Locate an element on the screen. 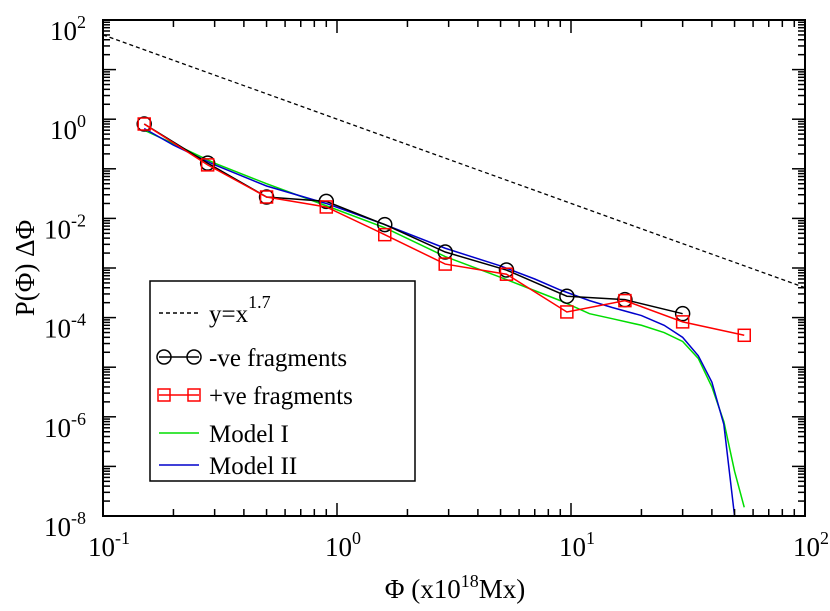 Image resolution: width=830 pixels, height=611 pixels. legend-item: +ve fragments is located at coordinates (255, 396).